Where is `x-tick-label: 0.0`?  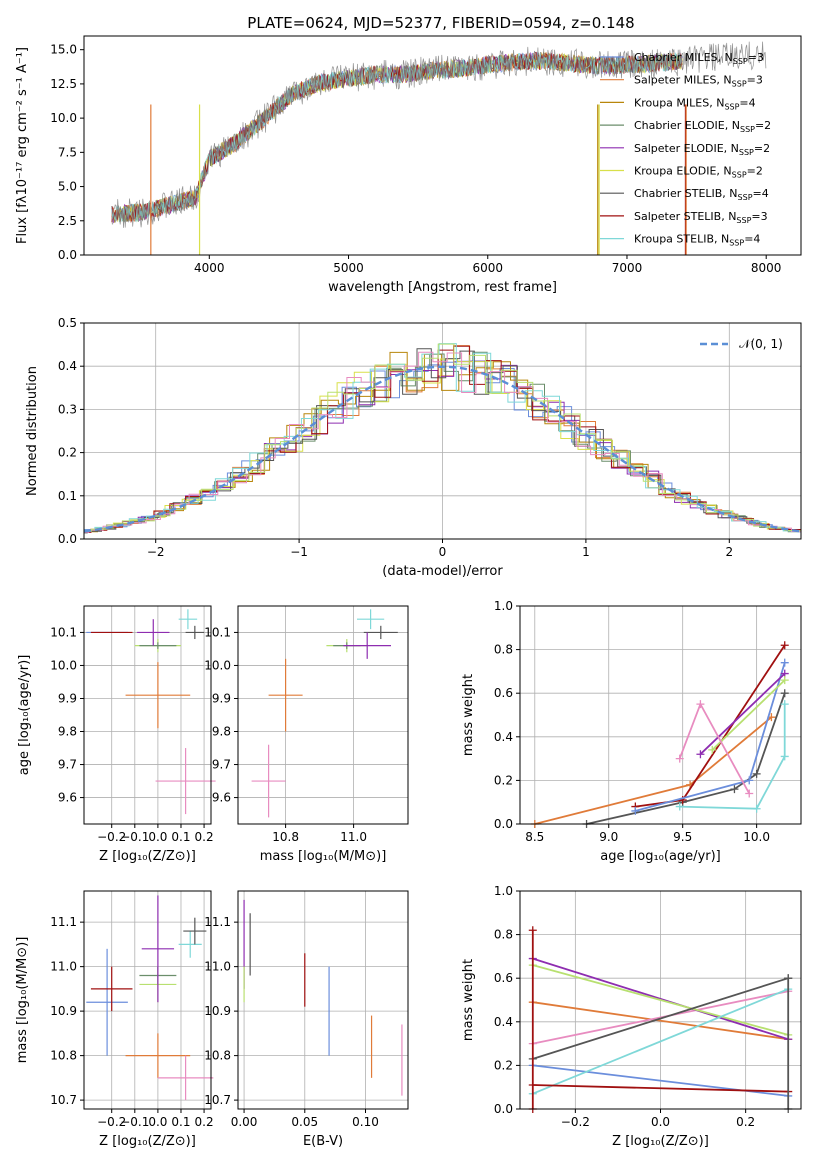 x-tick-label: 0.0 is located at coordinates (157, 837).